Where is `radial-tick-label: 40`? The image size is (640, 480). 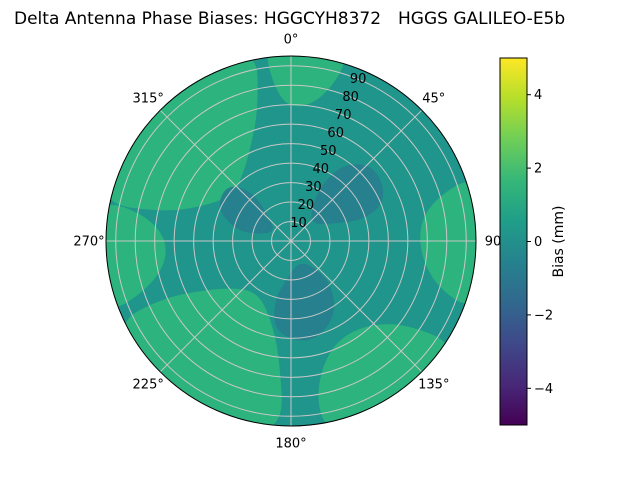 radial-tick-label: 40 is located at coordinates (321, 169).